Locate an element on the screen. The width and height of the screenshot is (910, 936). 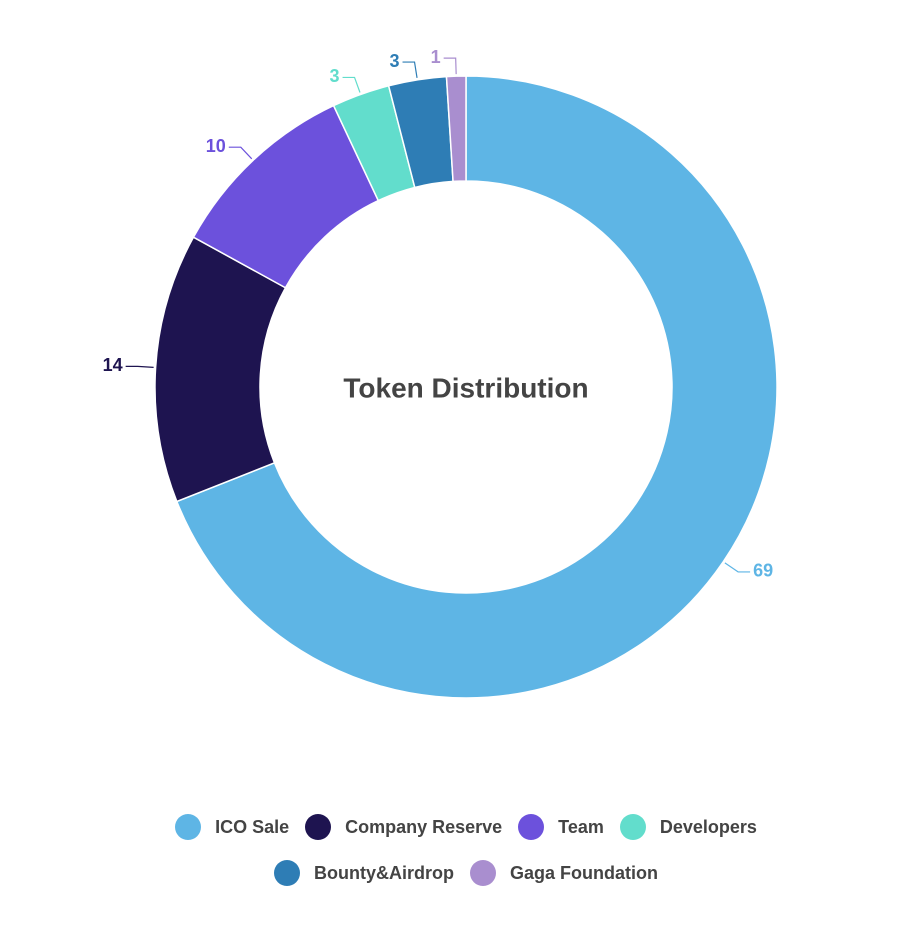
legend-label: Gaga Foundation is located at coordinates (583, 872).